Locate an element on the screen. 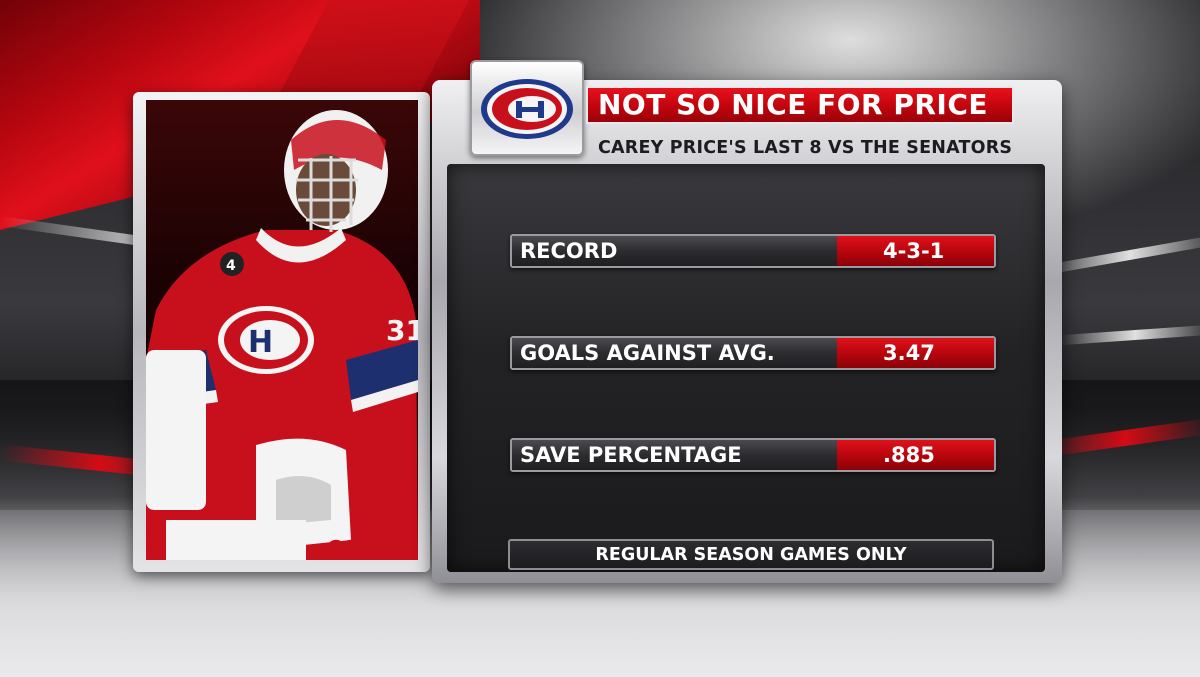  stat-label: RECORD is located at coordinates (674, 251).